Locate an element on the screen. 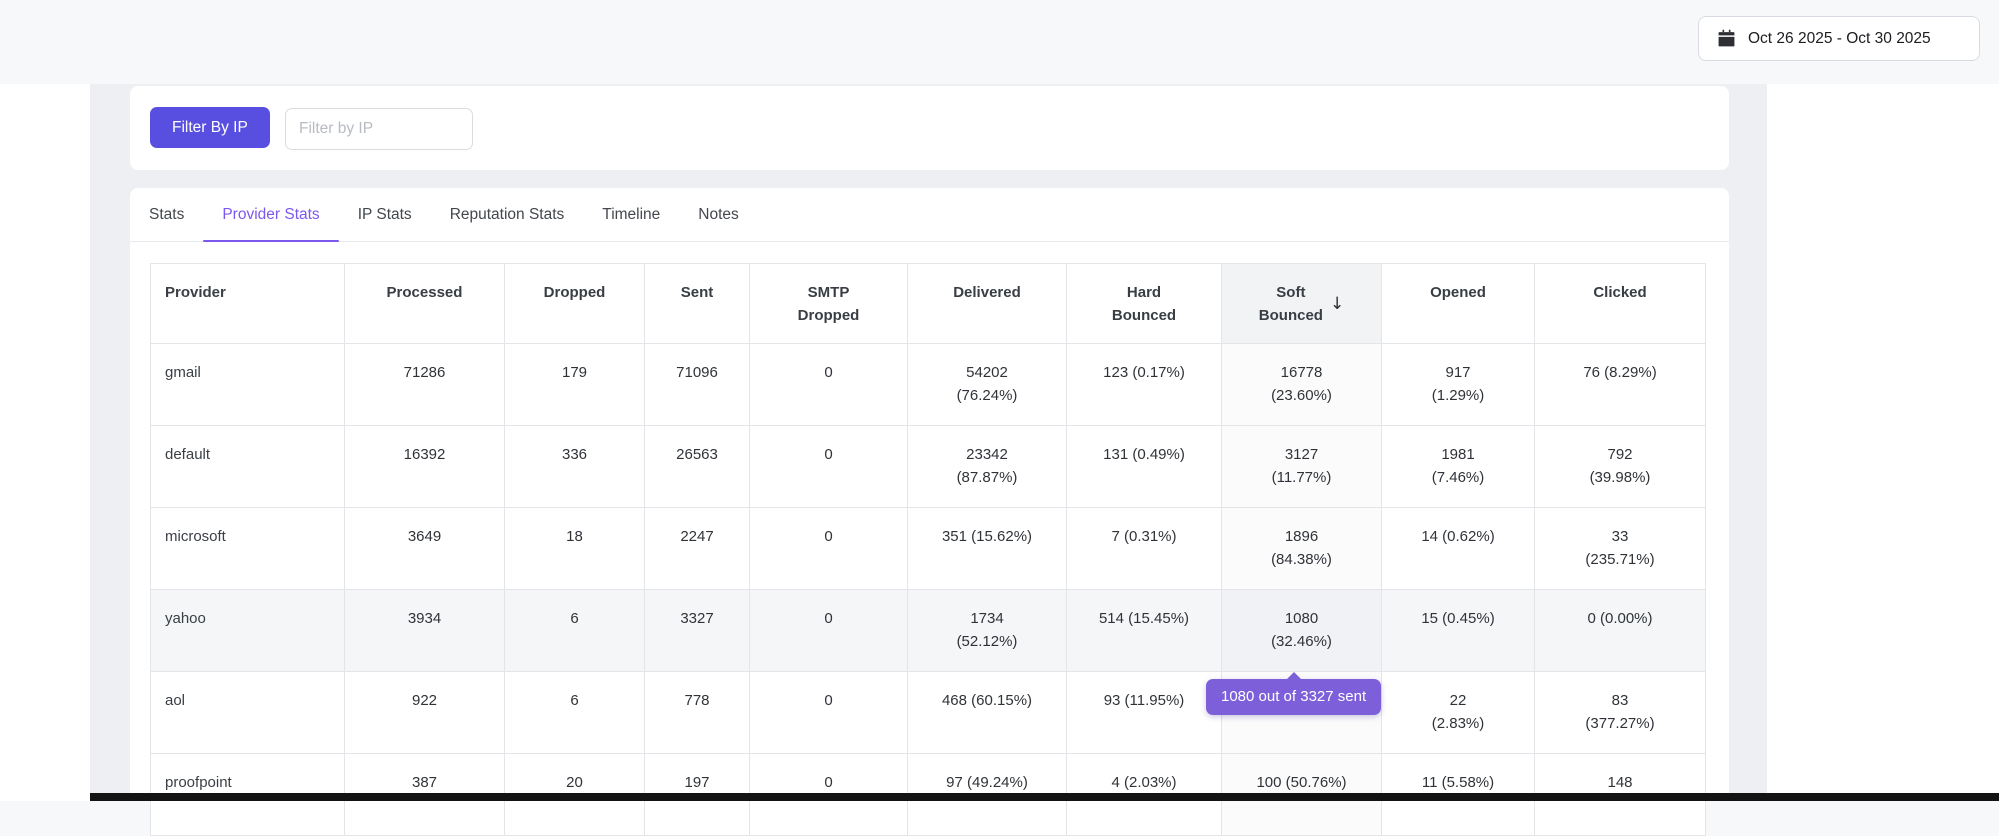 Image resolution: width=1999 pixels, height=836 pixels. tab-notes: Notes is located at coordinates (718, 214).